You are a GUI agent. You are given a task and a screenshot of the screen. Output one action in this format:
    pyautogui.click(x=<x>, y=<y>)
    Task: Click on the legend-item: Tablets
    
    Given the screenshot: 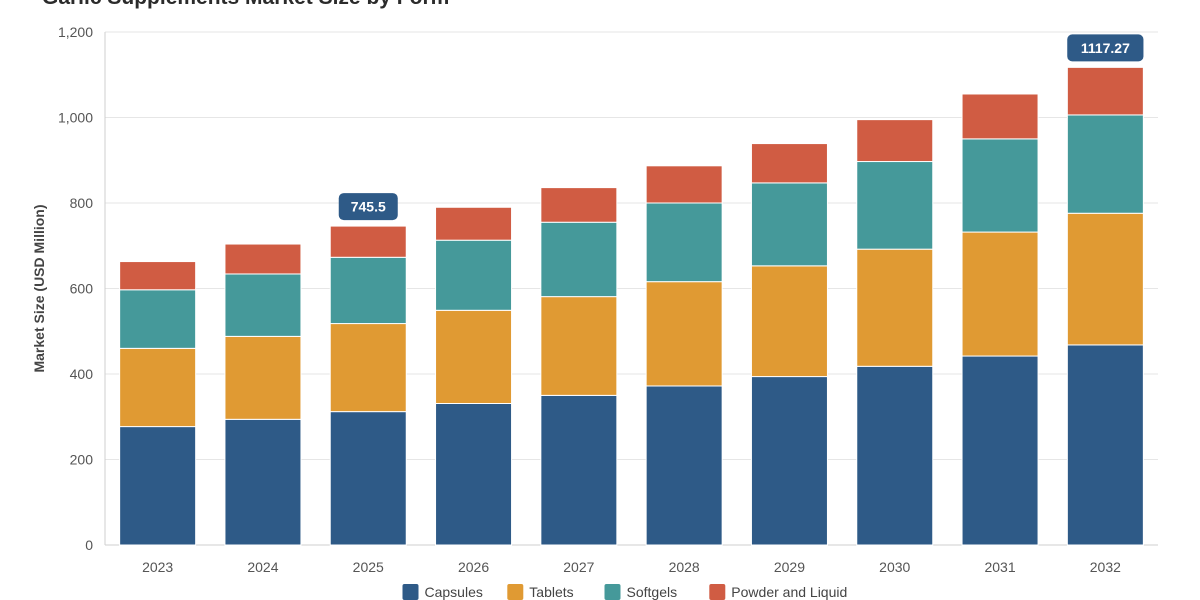 What is the action you would take?
    pyautogui.click(x=540, y=592)
    